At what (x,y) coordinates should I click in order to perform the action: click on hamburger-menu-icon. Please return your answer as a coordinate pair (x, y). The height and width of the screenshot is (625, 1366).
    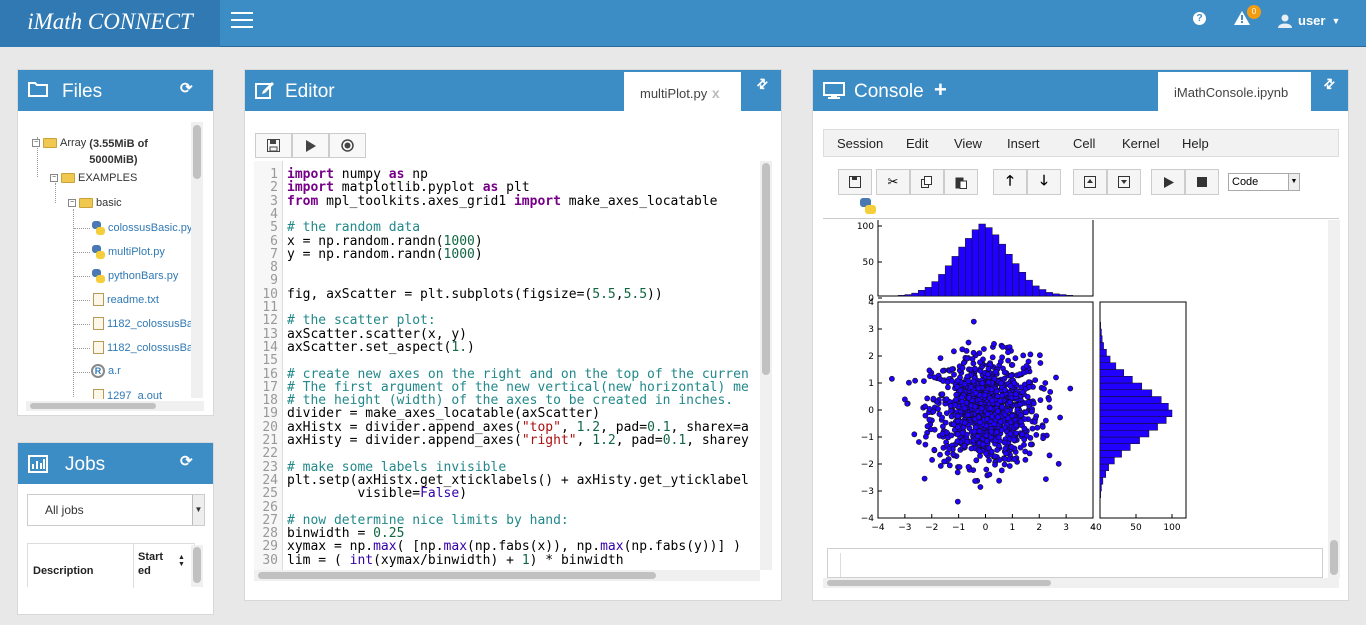
    Looking at the image, I should click on (242, 22).